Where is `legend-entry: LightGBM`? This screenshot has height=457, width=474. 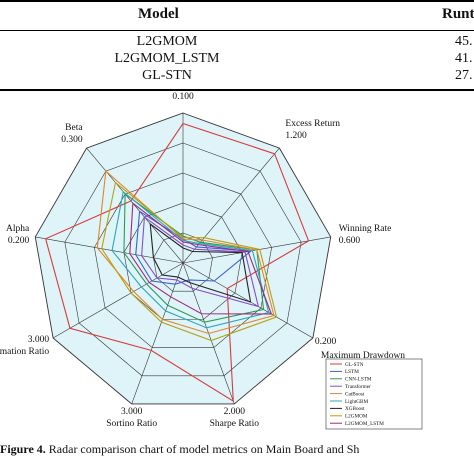
legend-entry: LightGBM is located at coordinates (356, 402).